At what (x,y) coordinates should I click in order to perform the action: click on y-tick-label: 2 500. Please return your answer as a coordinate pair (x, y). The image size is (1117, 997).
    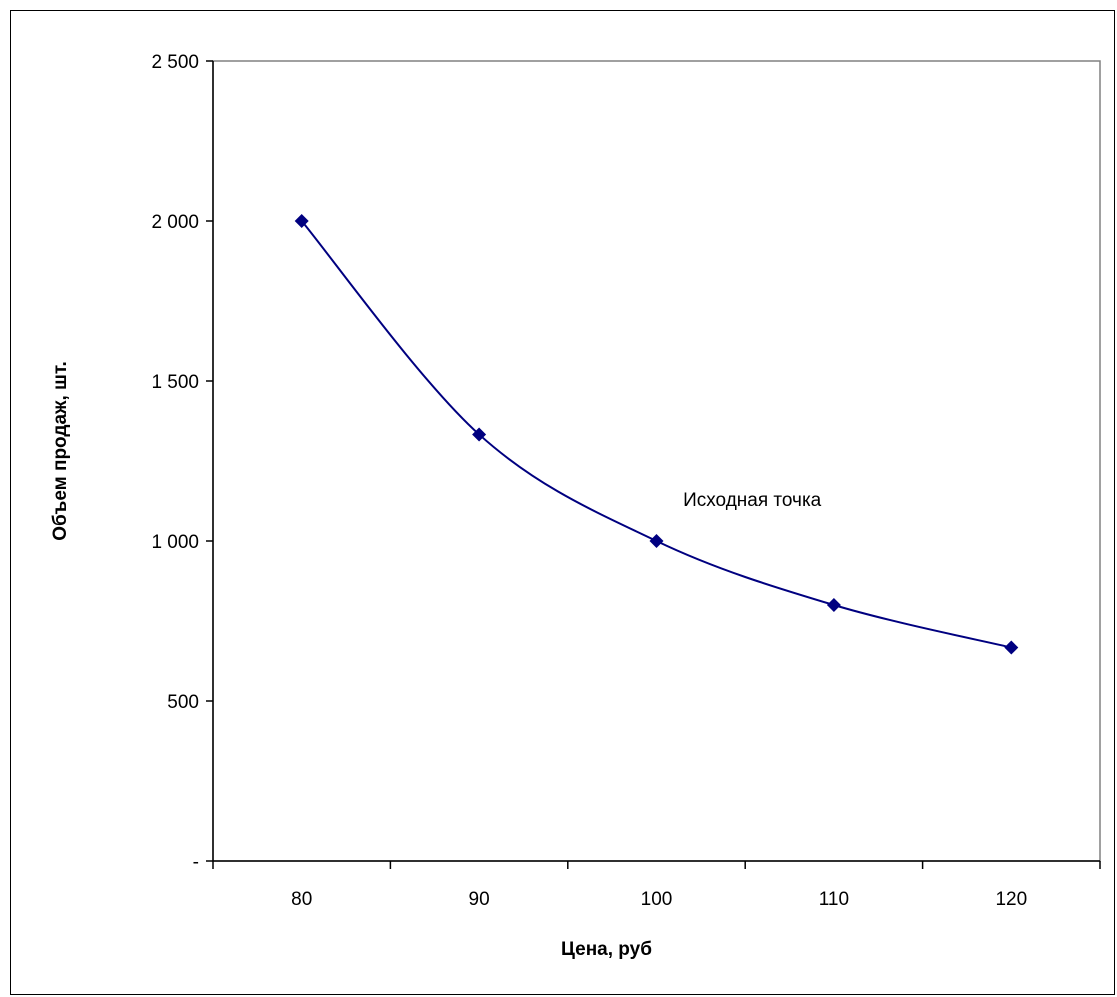
    Looking at the image, I should click on (175, 62).